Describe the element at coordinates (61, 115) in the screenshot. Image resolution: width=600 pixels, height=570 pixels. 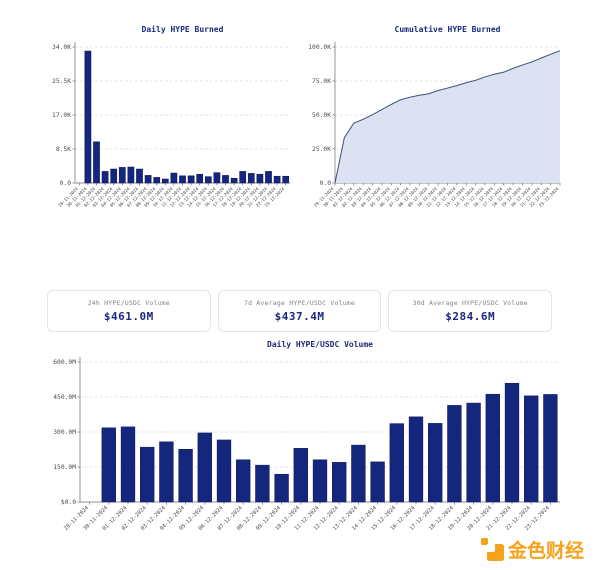
I see `svg-text: 17.0K` at that location.